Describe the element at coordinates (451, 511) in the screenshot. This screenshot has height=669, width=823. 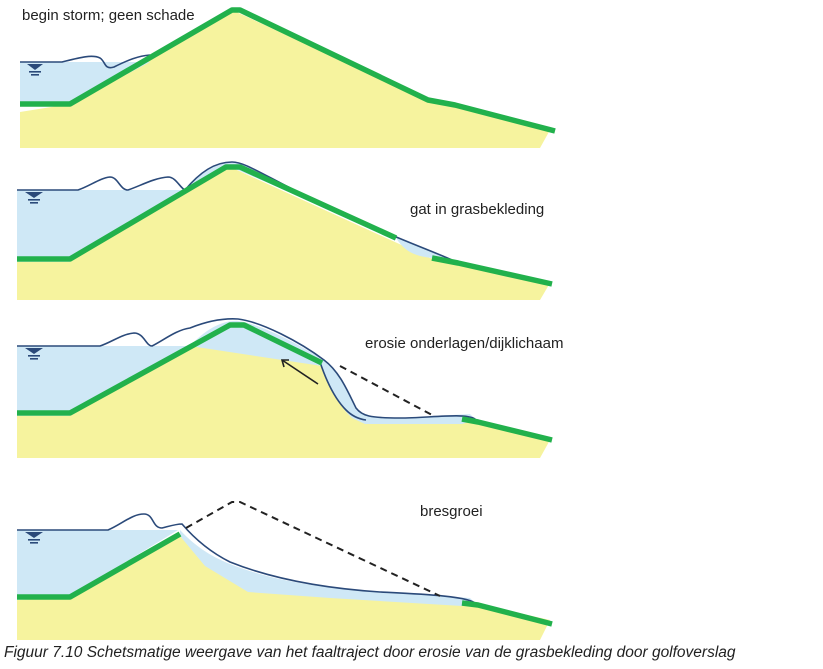
I see `stage-4-label: bresgroei` at that location.